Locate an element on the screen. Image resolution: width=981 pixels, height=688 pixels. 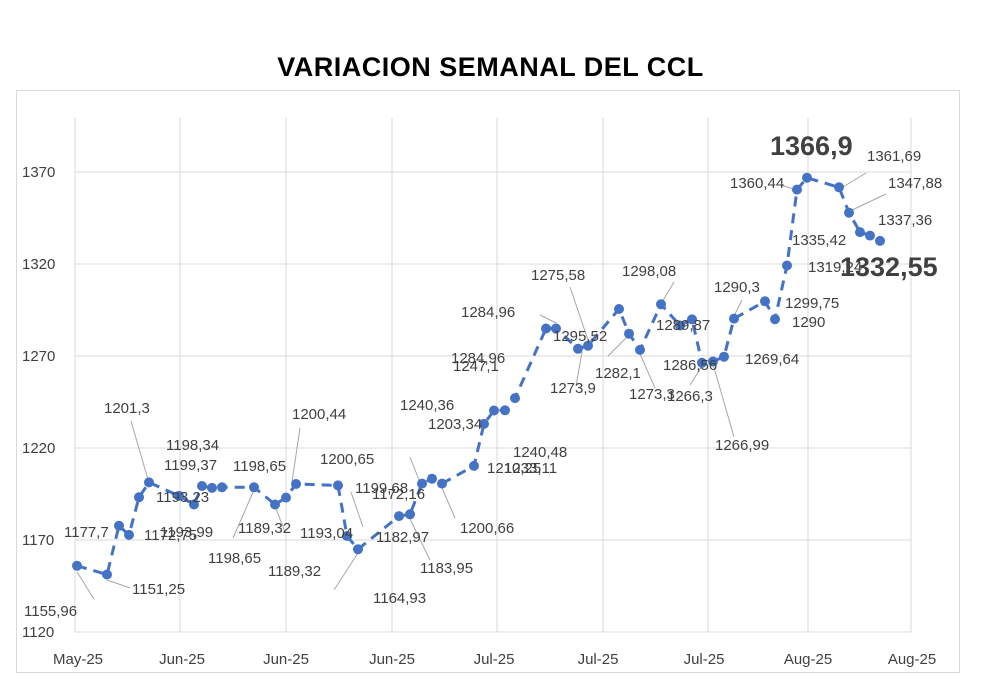
x-tick-label: May-25 is located at coordinates (78, 659).